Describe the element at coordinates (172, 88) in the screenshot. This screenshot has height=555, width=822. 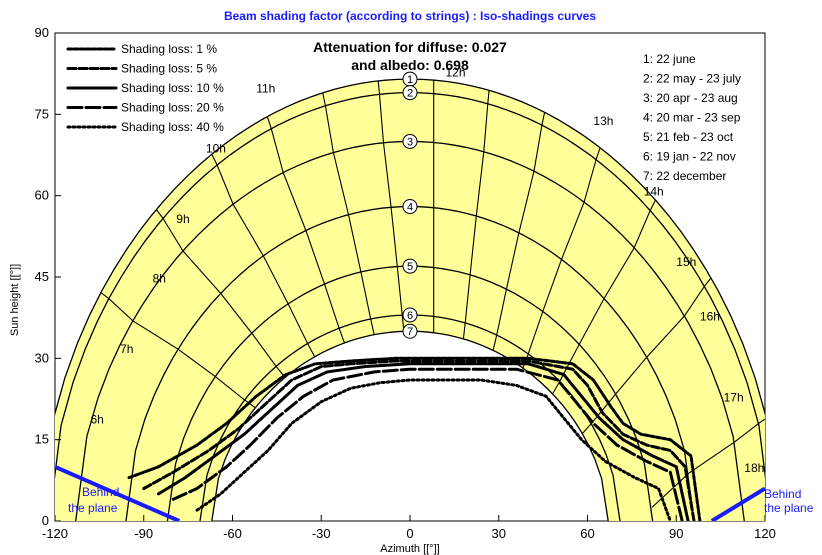
I see `legend-label: Shading loss: 10 %` at that location.